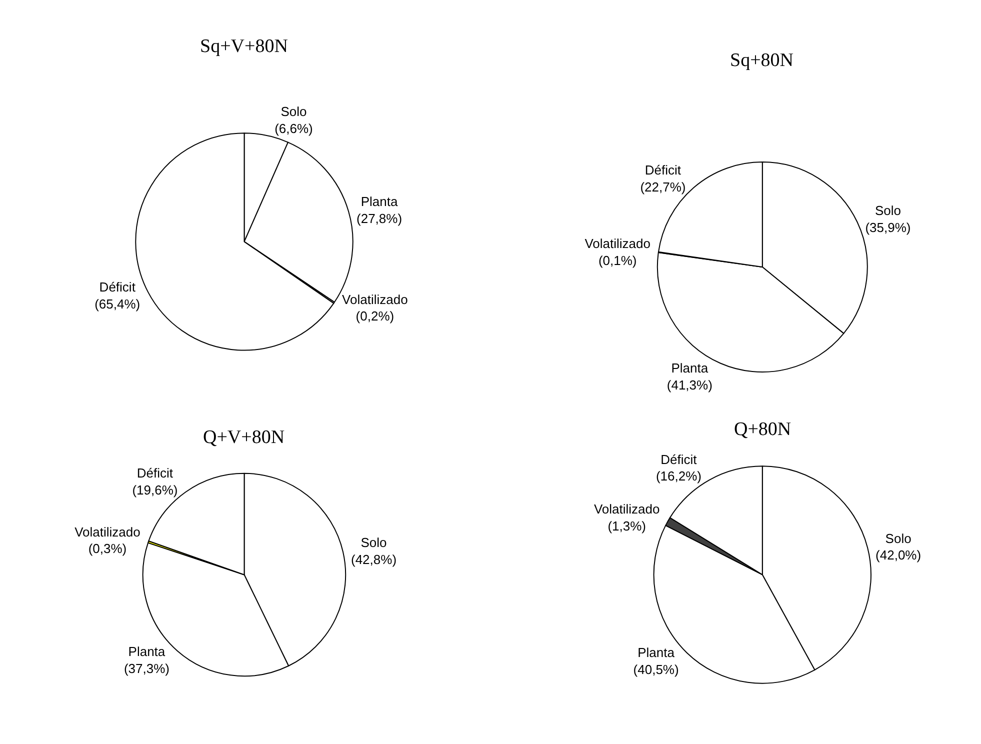  Describe the element at coordinates (374, 560) in the screenshot. I see `data-label: (42,8%)` at that location.